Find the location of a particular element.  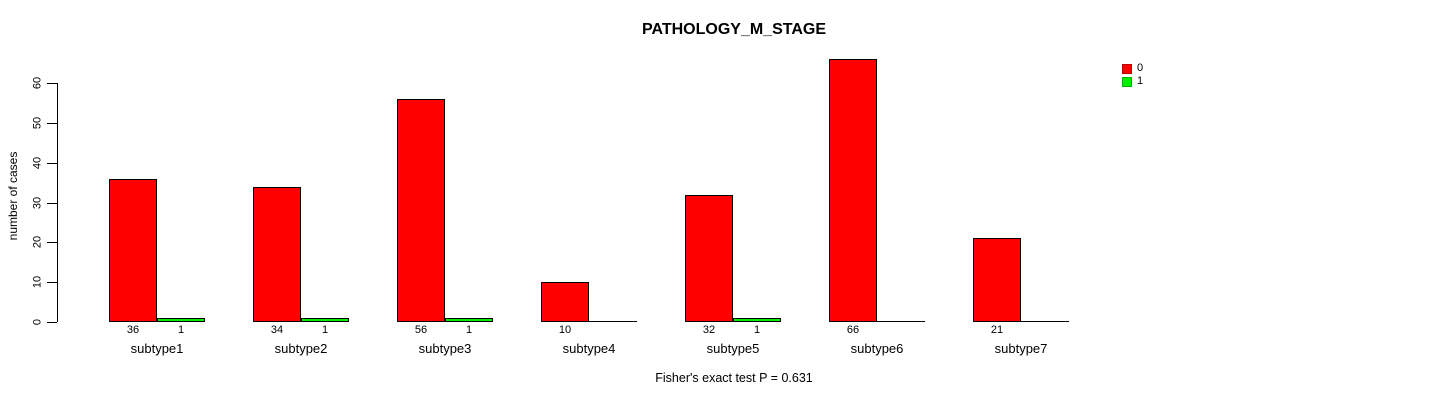

category-label-subtype1: subtype1 is located at coordinates (157, 348).